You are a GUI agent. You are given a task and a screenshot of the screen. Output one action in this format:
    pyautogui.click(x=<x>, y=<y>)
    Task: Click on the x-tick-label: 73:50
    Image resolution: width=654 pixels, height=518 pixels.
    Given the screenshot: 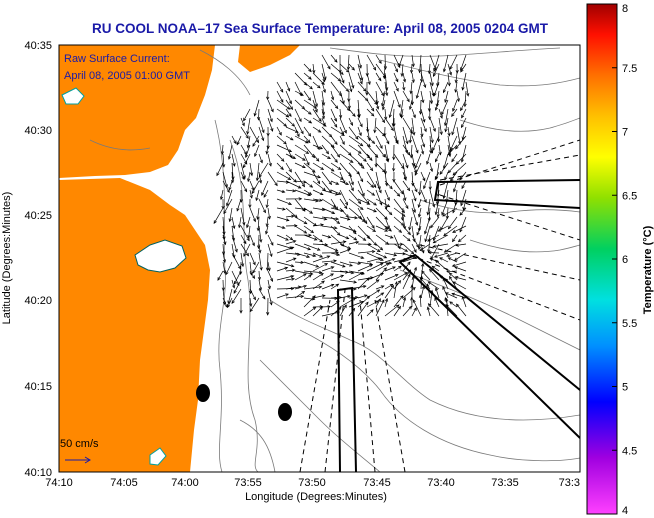 What is the action you would take?
    pyautogui.click(x=312, y=483)
    